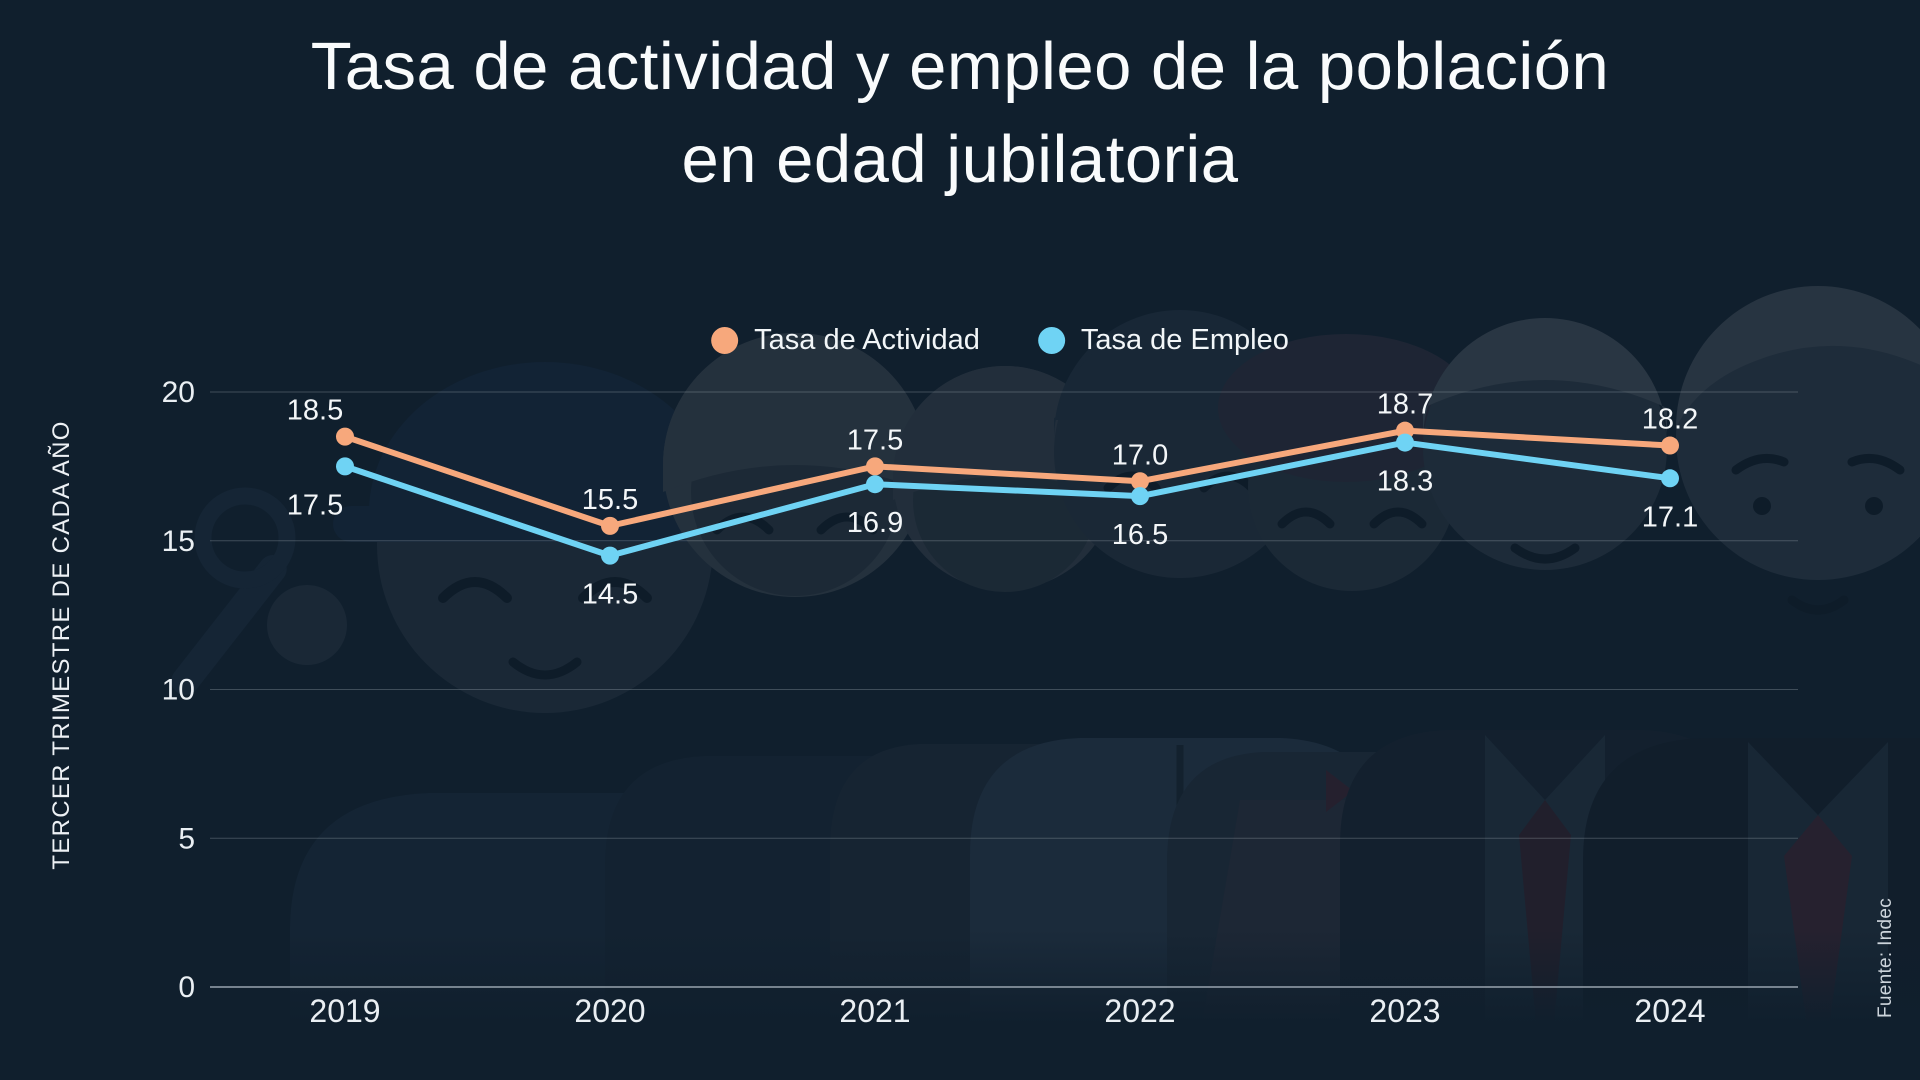  Describe the element at coordinates (178, 541) in the screenshot. I see `y-tick-label: 15` at that location.